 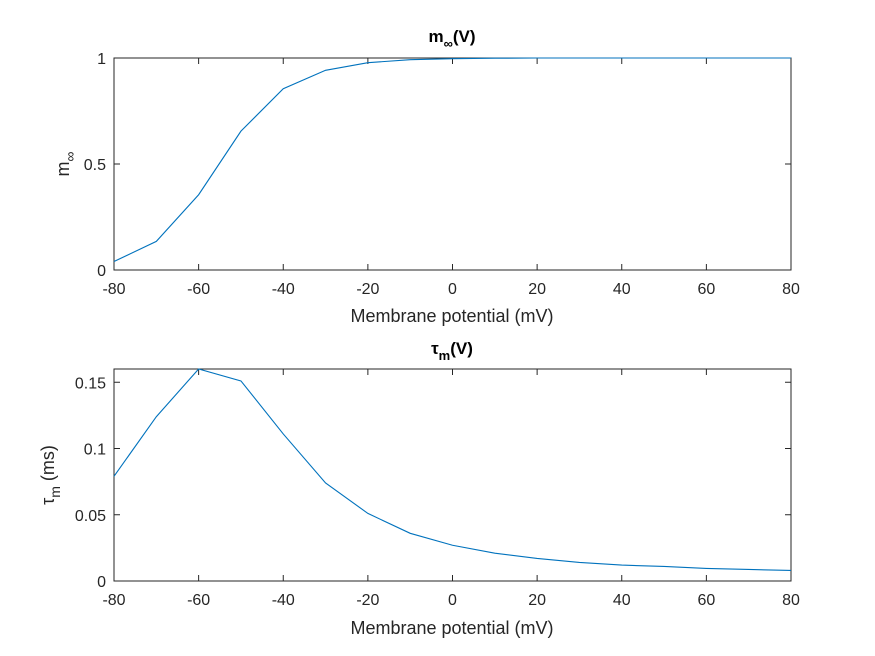 What do you see at coordinates (101, 59) in the screenshot?
I see `y-tick-label-m-inf: 1` at bounding box center [101, 59].